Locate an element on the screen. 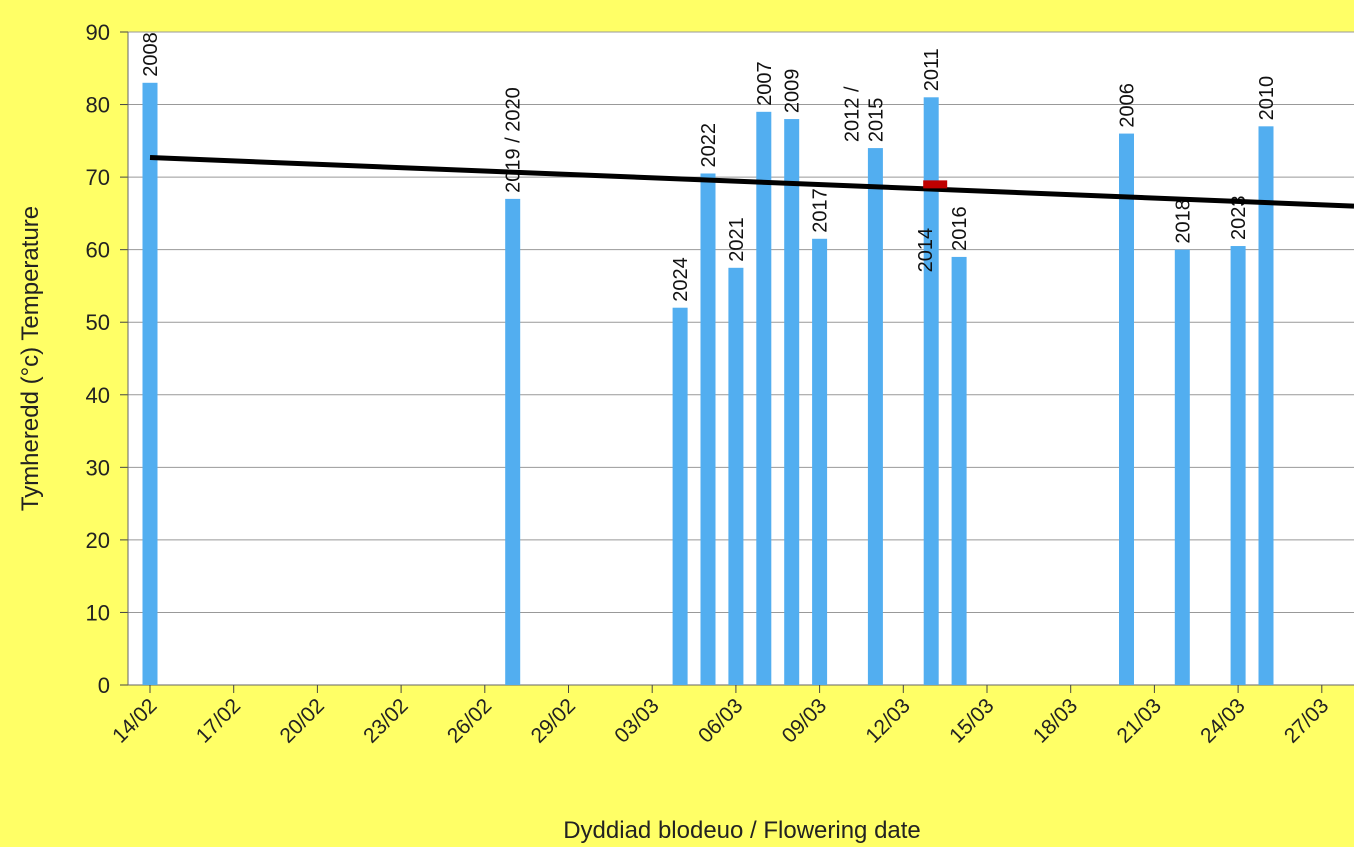 The width and height of the screenshot is (1354, 847). bar-data-label-line: 2015 is located at coordinates (876, 120).